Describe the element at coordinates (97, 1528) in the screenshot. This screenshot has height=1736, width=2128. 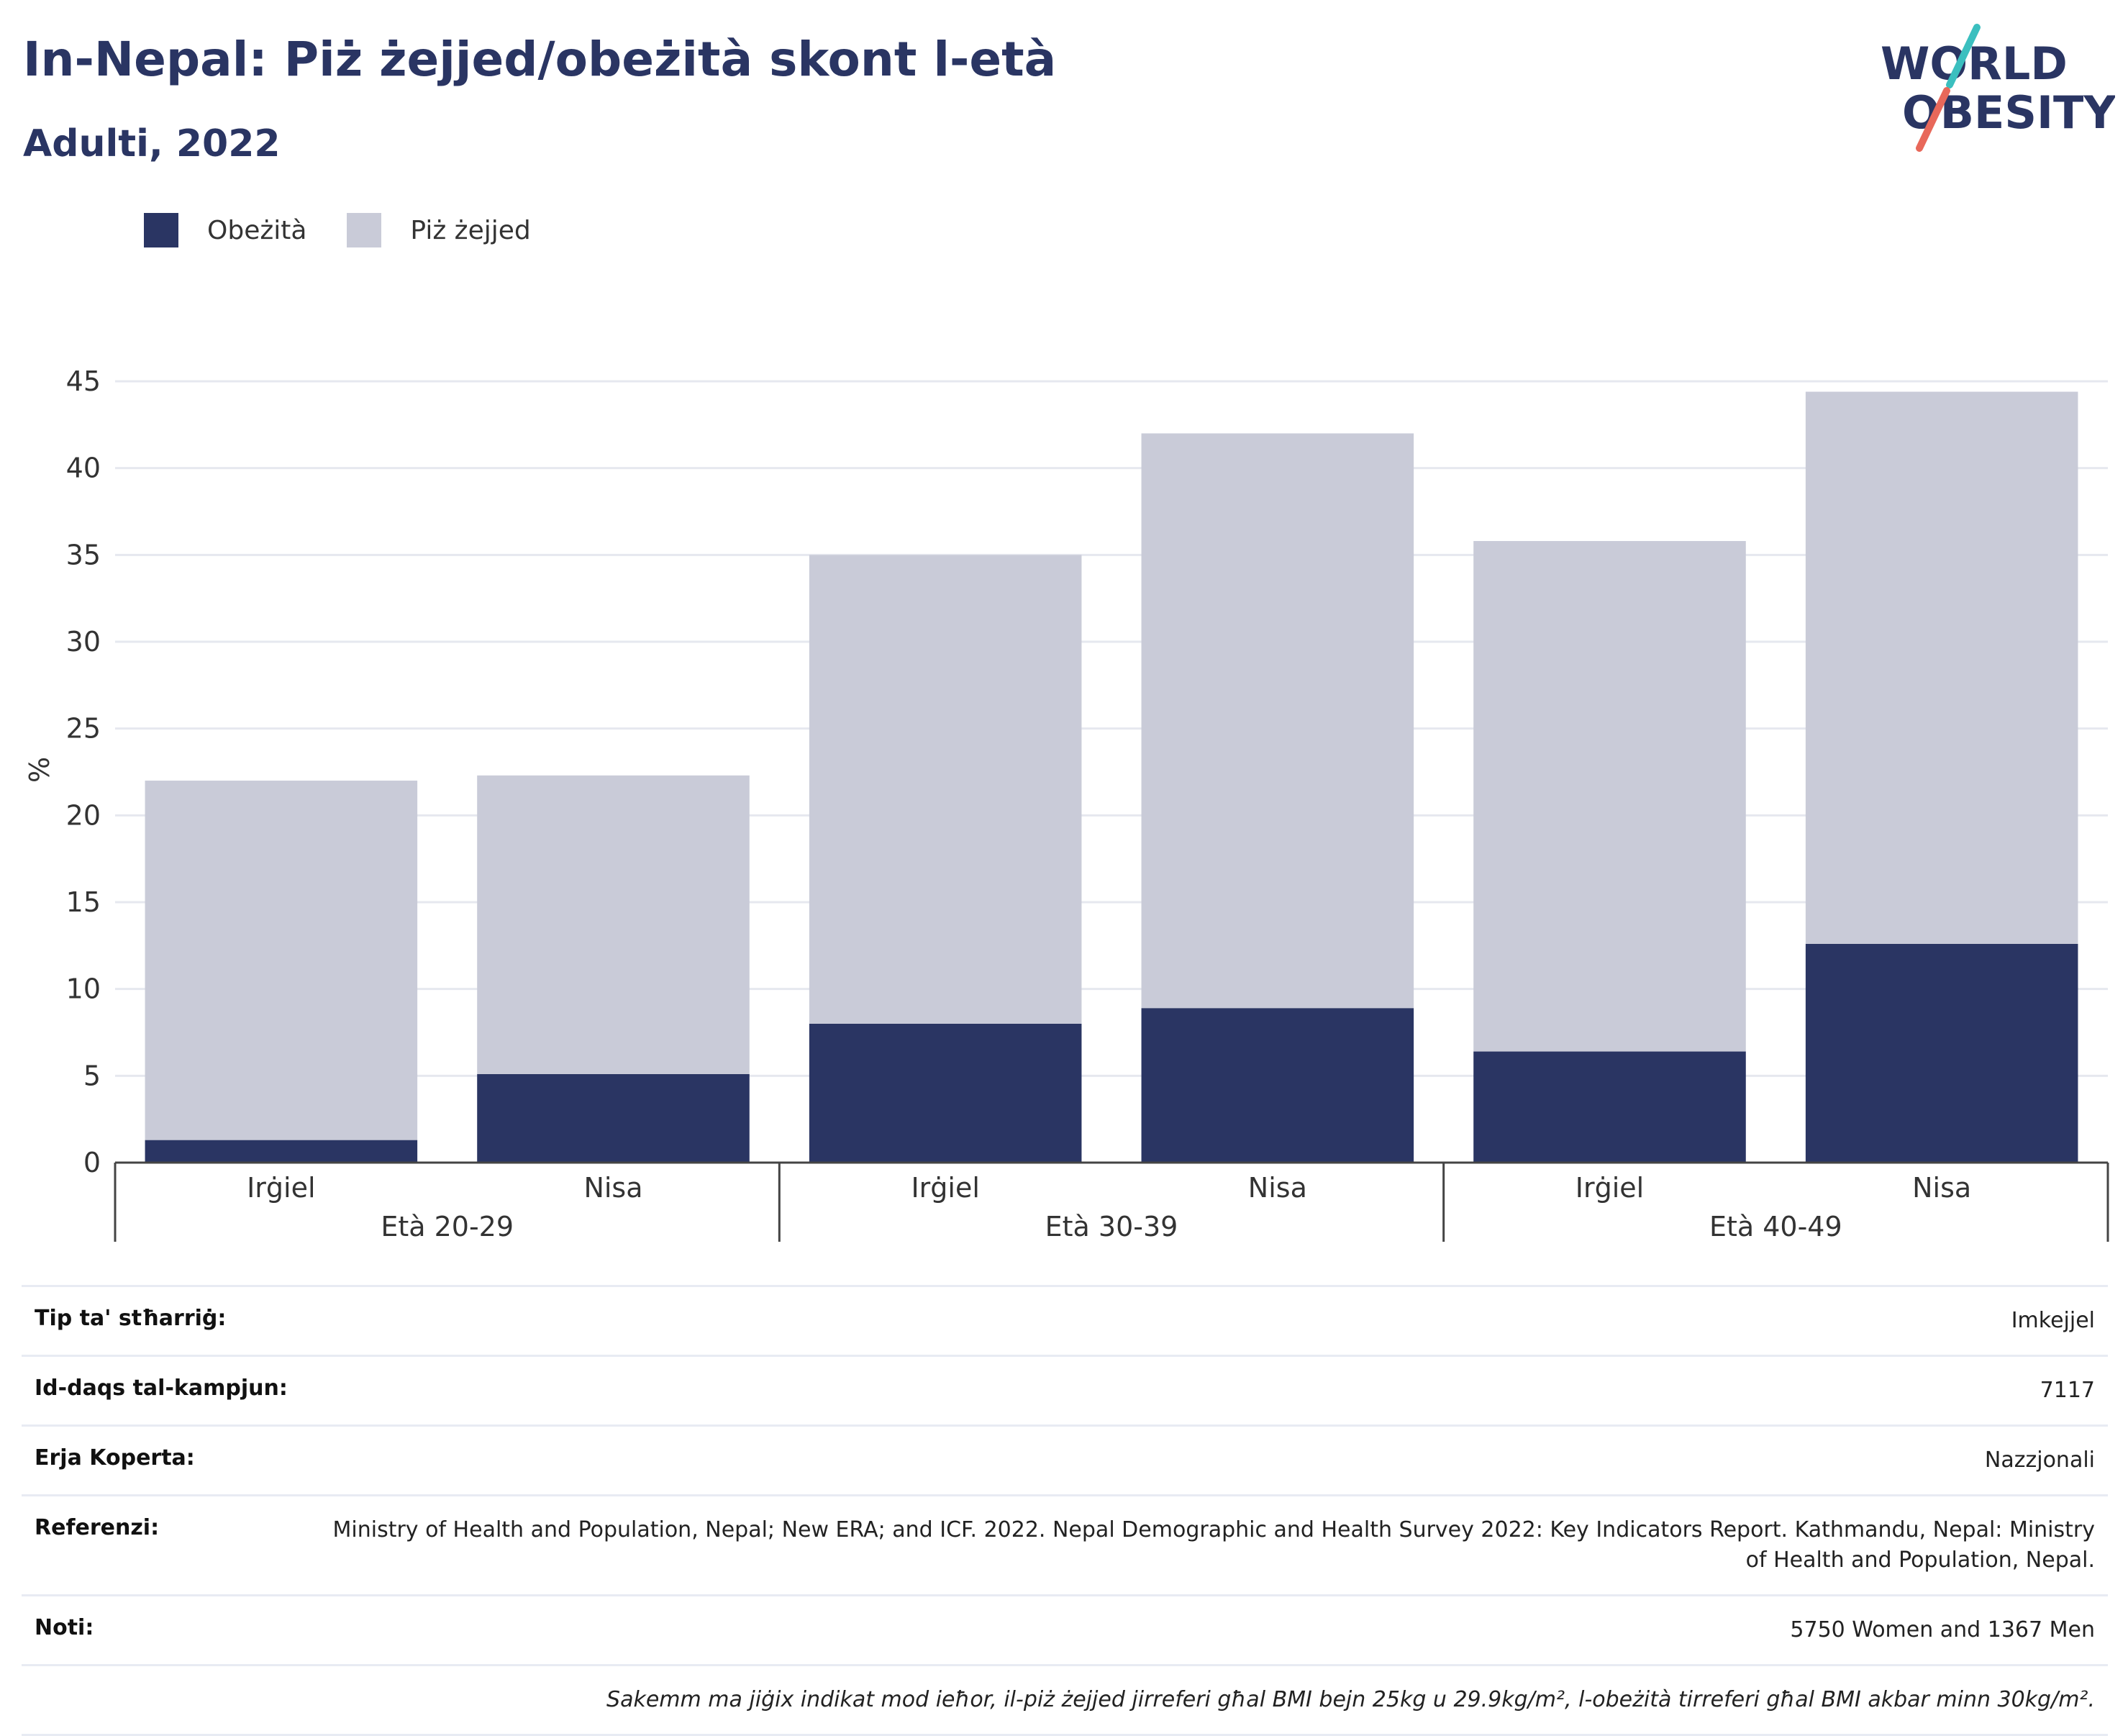
I see `info-key: Referenzi:` at that location.